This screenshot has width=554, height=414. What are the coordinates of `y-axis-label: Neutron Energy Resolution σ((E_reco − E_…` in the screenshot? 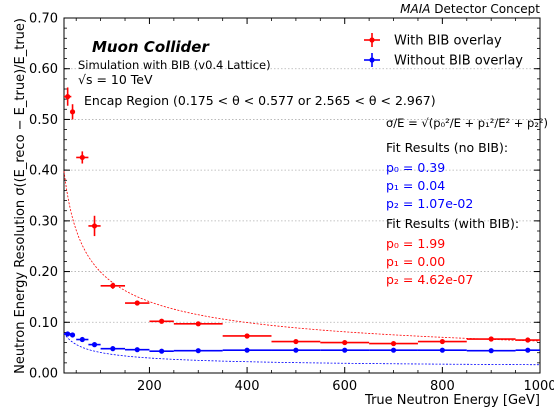 It's located at (20, 196).